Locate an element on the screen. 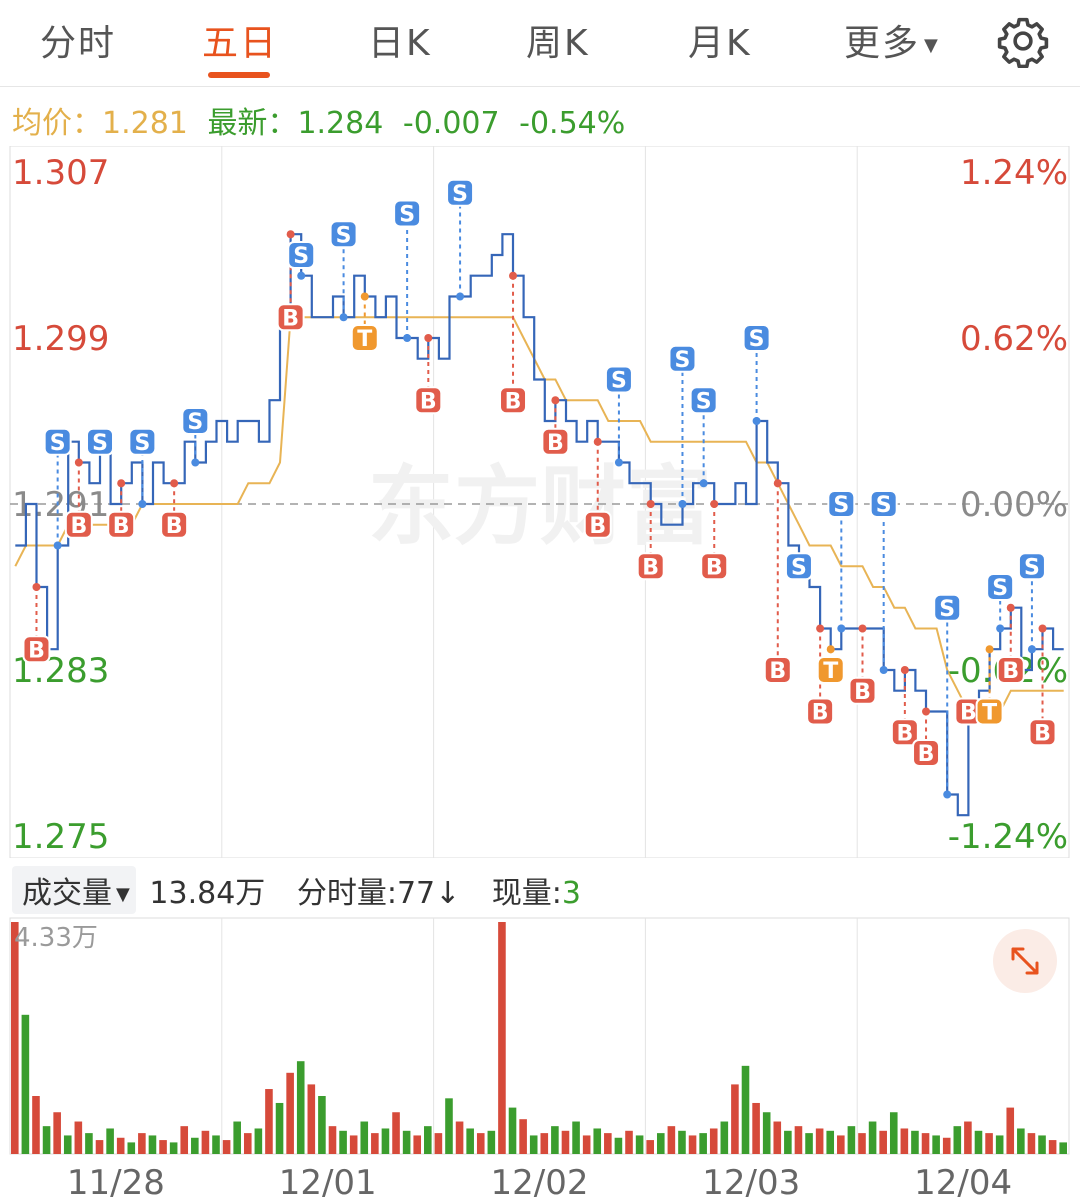 The height and width of the screenshot is (1202, 1080). tab-daily-k: 日K is located at coordinates (400, 43).